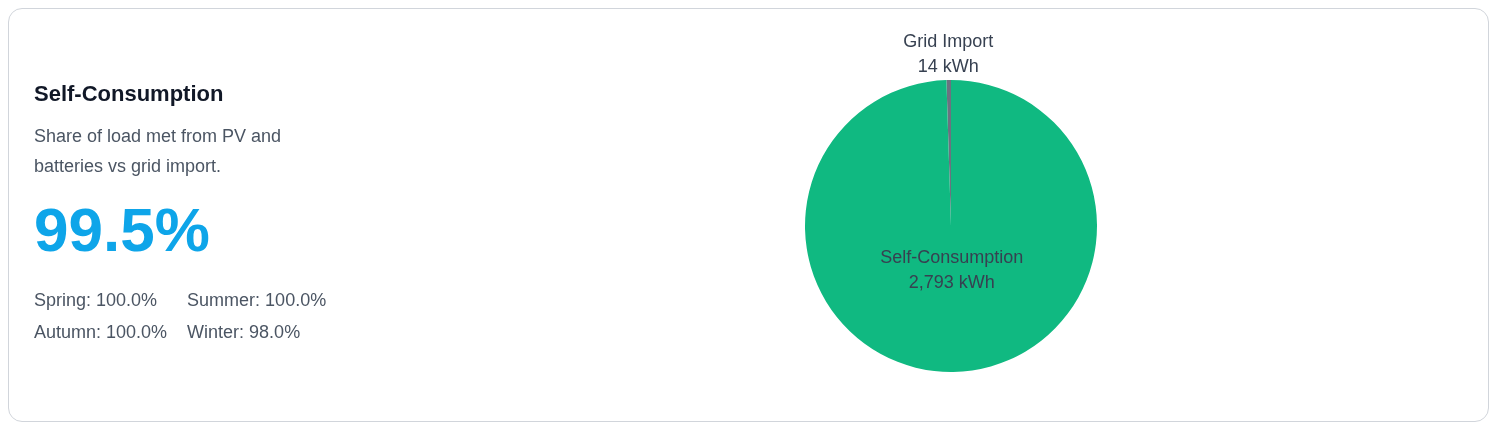  I want to click on text: Spring: 100.0%, so click(96, 300).